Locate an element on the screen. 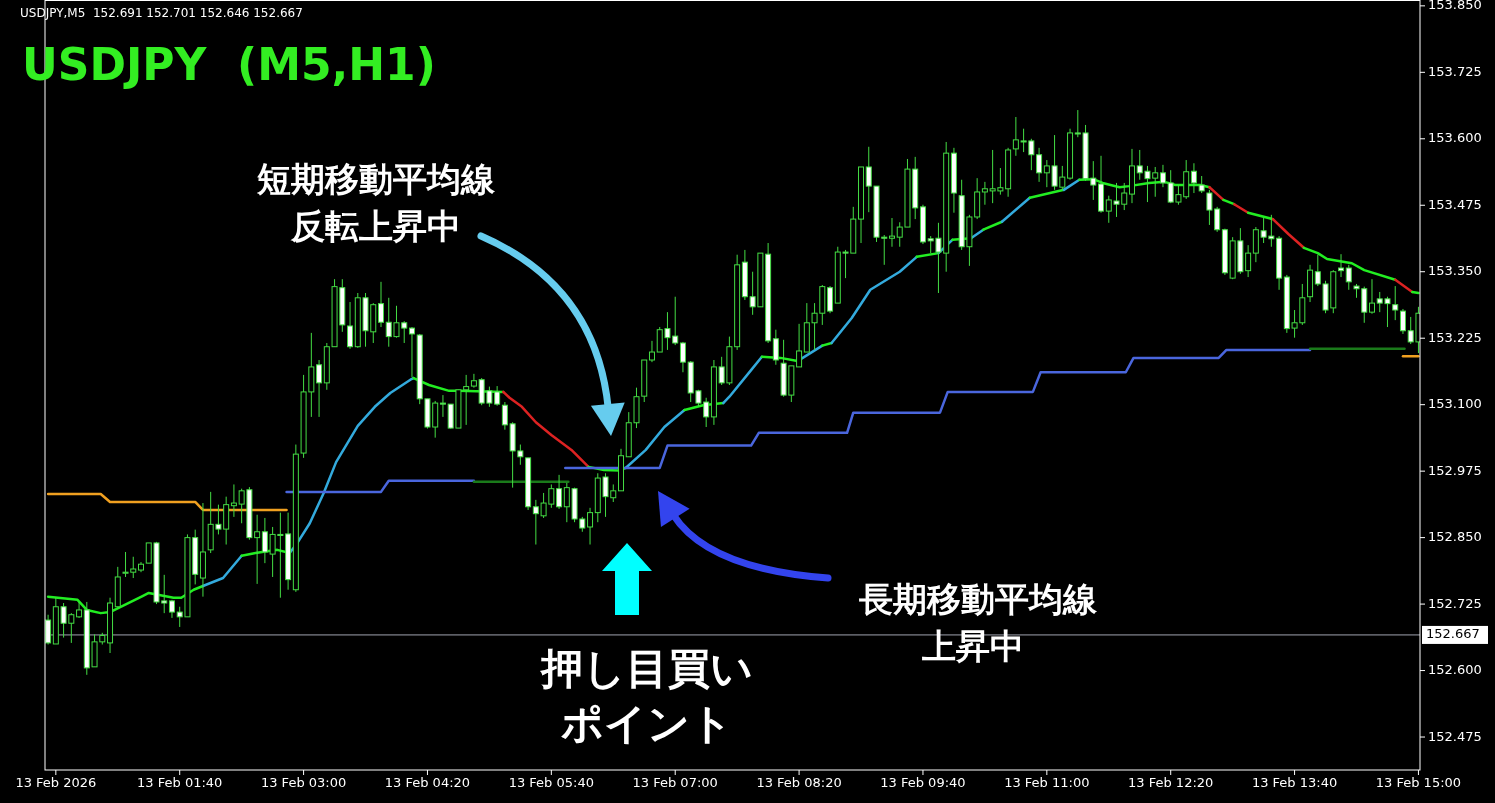 The height and width of the screenshot is (803, 1495). y-tick-label: 153.850 is located at coordinates (1455, 6).